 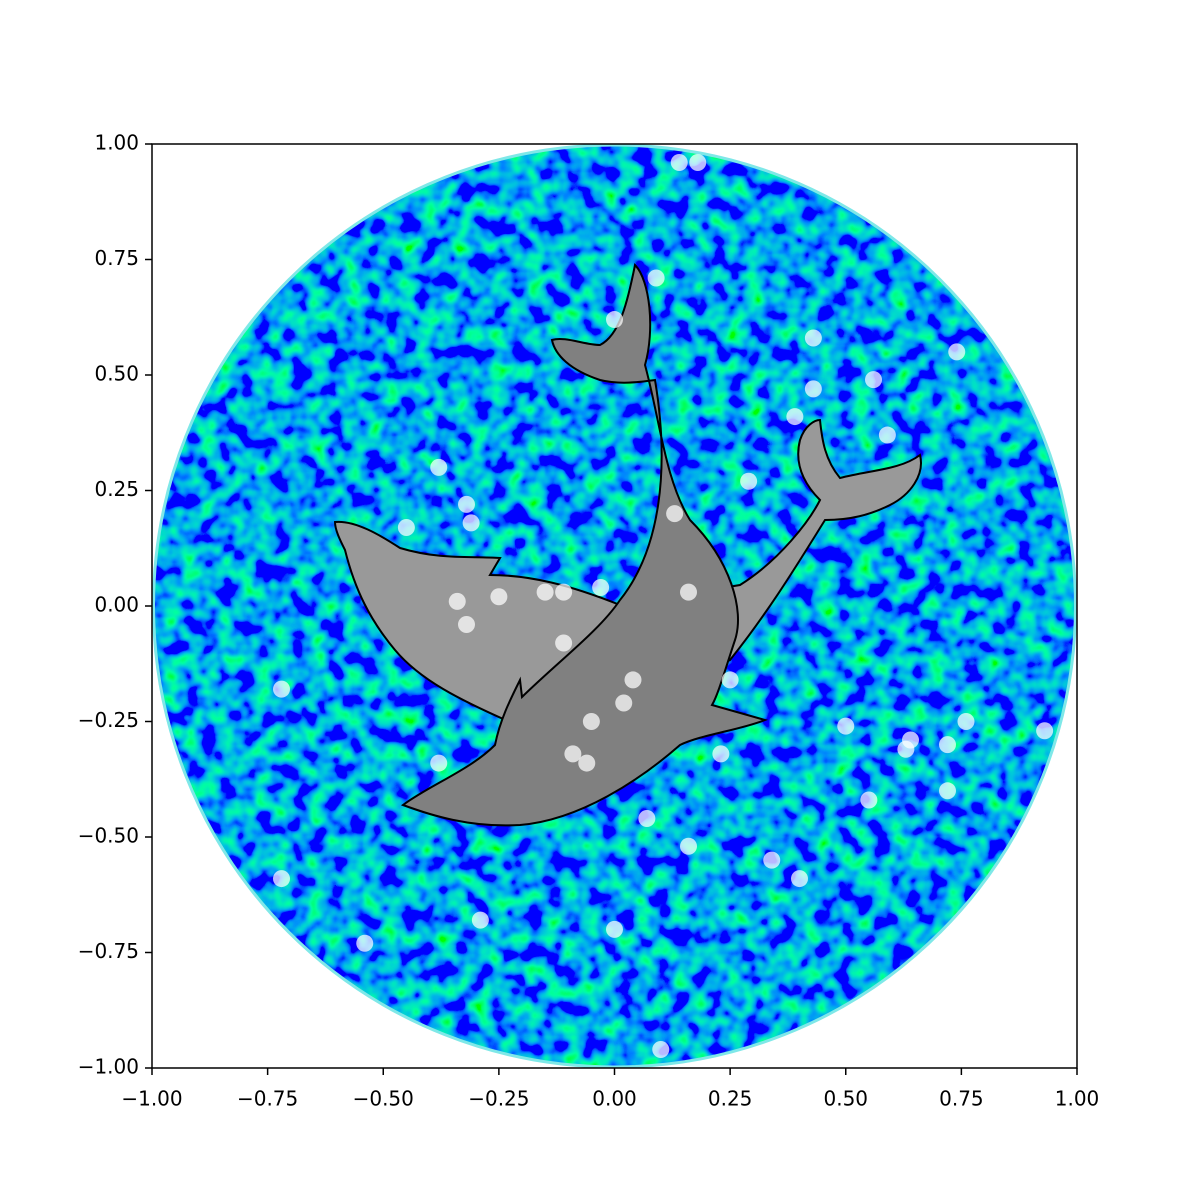 What do you see at coordinates (730, 1099) in the screenshot?
I see `x-tick-label: 0.25` at bounding box center [730, 1099].